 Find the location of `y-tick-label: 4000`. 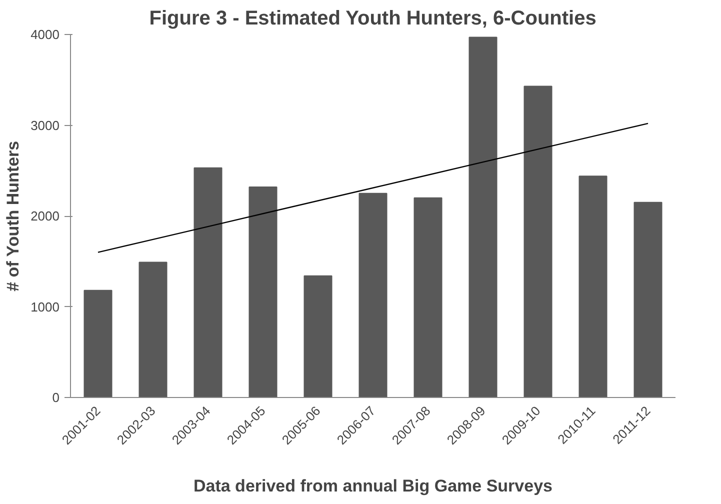

y-tick-label: 4000 is located at coordinates (45, 34).